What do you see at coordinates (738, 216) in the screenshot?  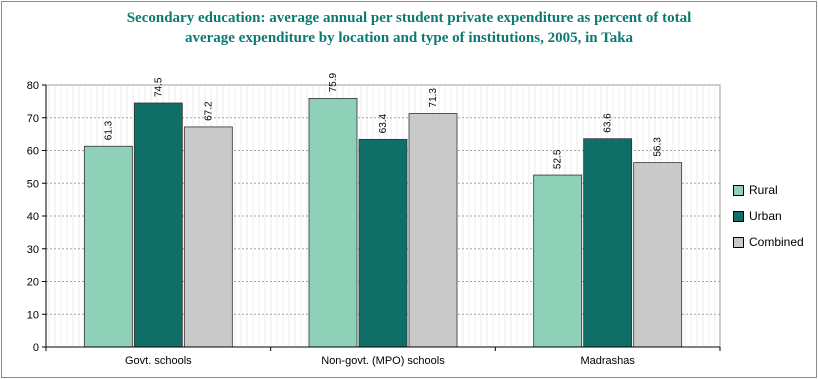 I see `legend-swatch-urban` at bounding box center [738, 216].